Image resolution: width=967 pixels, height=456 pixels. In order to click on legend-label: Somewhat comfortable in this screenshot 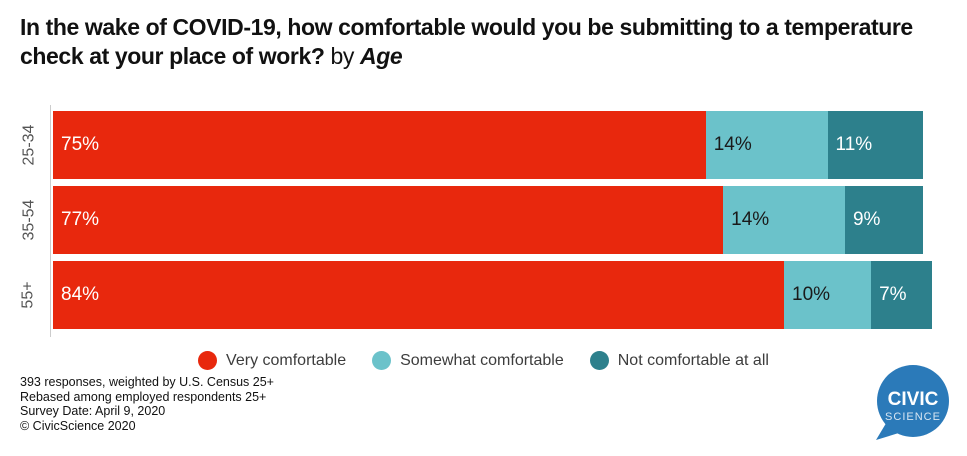, I will do `click(482, 360)`.